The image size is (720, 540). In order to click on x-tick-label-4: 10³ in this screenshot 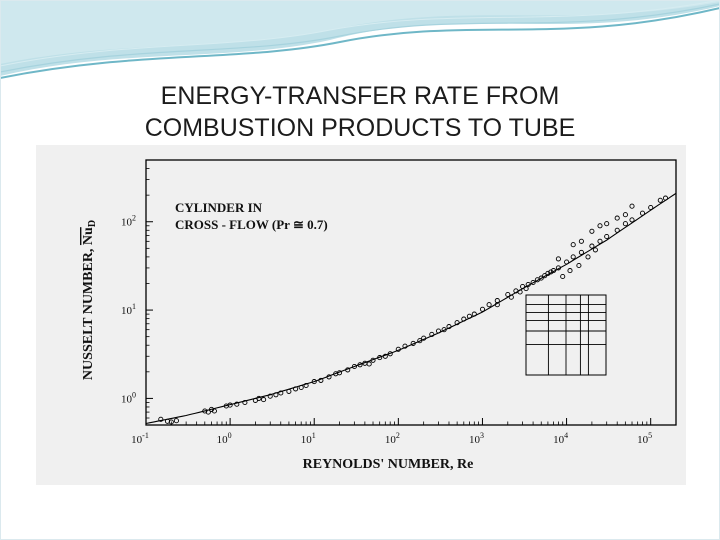, I will do `click(476, 438)`.